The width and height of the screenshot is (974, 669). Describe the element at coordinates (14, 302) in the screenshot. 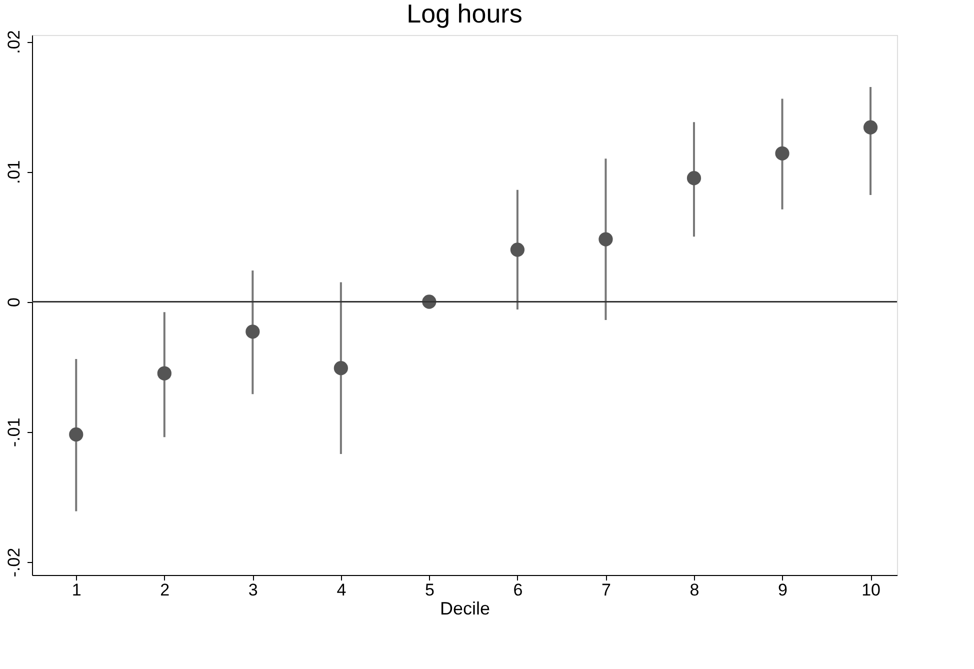

I see `y-tick-label: 0` at that location.